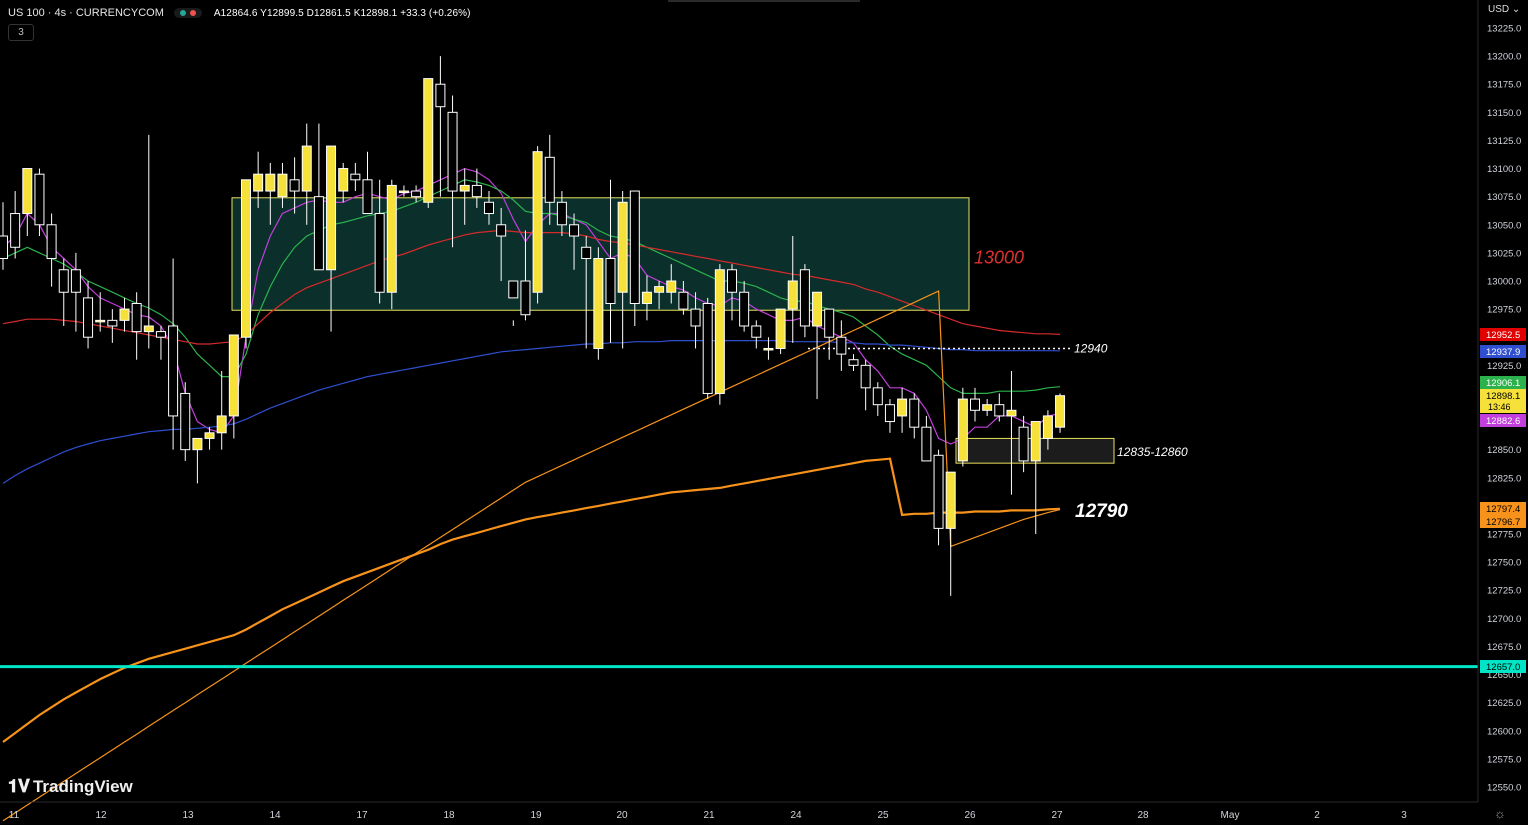 The height and width of the screenshot is (825, 1528). What do you see at coordinates (1500, 813) in the screenshot?
I see `gear-icon: ☼` at bounding box center [1500, 813].